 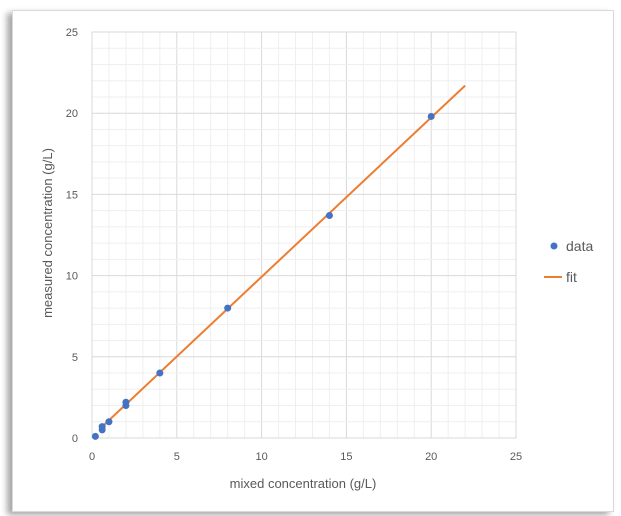 What do you see at coordinates (47, 233) in the screenshot?
I see `y-axis-title: measured concentration (g/L)` at bounding box center [47, 233].